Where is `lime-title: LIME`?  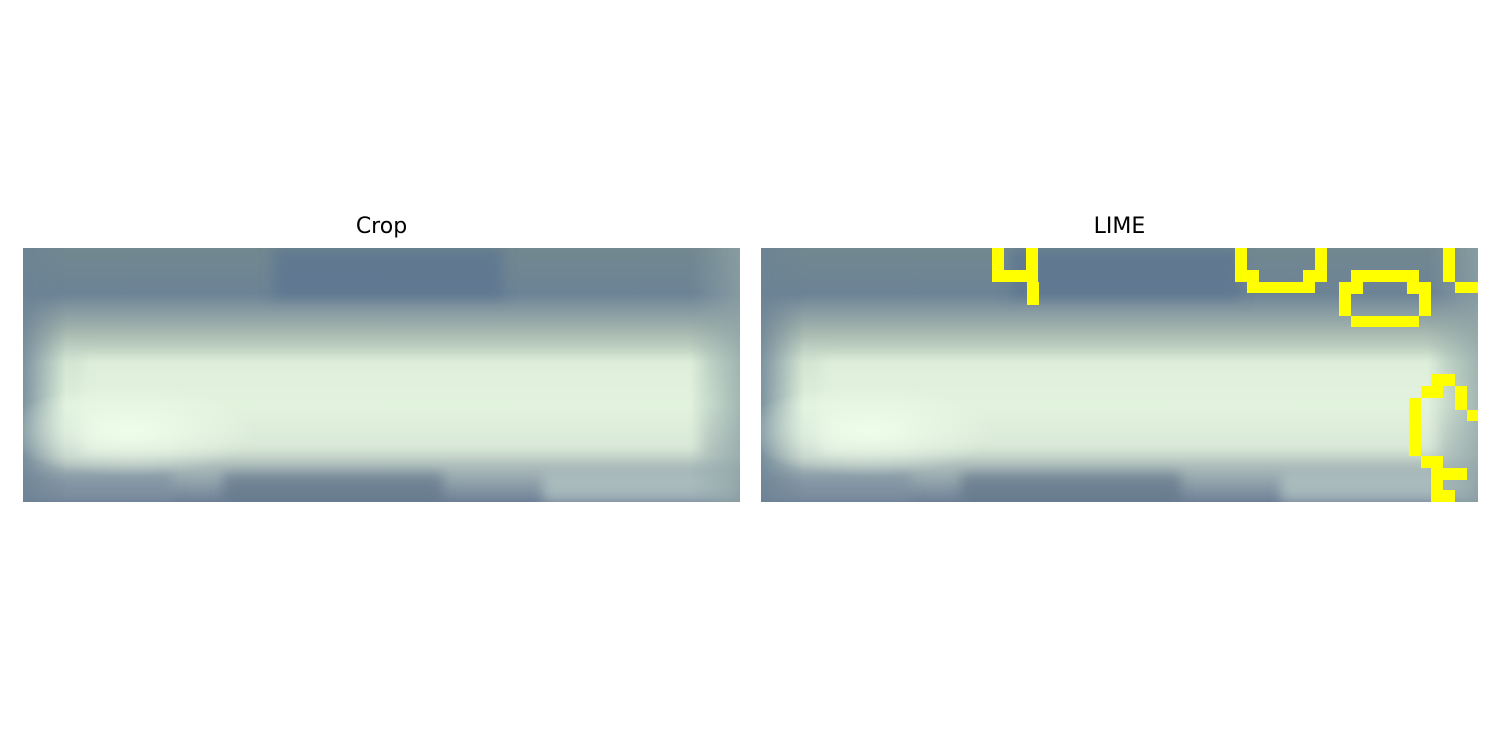
lime-title: LIME is located at coordinates (1119, 226).